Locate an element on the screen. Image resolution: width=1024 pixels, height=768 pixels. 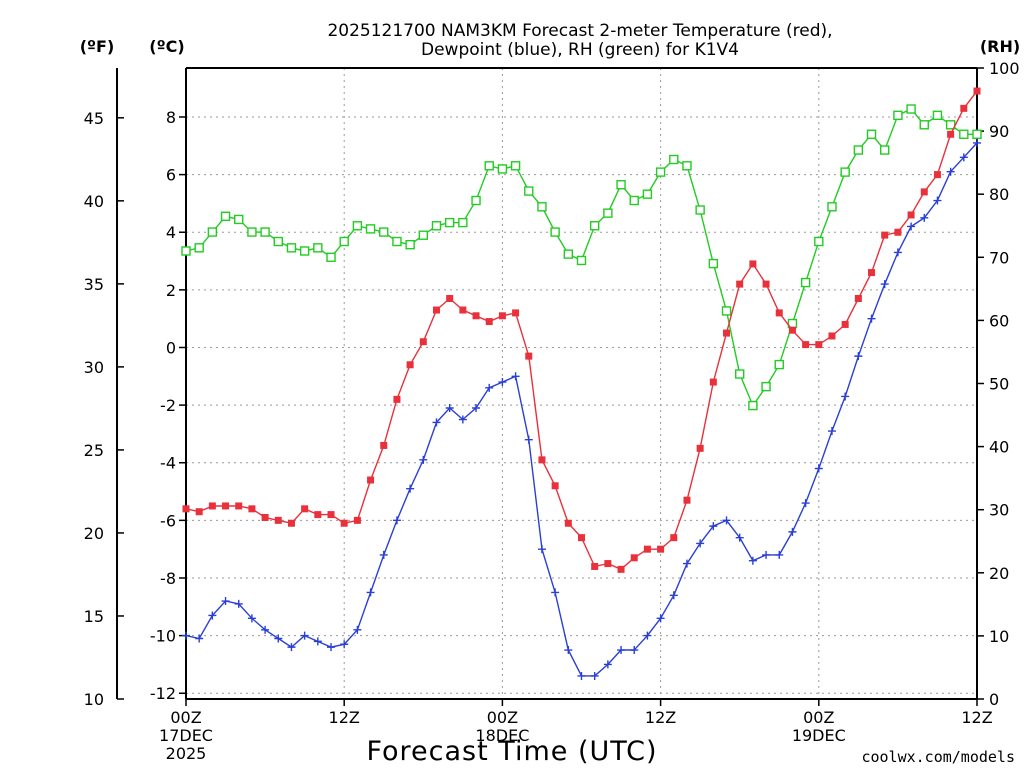
x-axis-title: Forecast Time (UTC) is located at coordinates (511, 751).